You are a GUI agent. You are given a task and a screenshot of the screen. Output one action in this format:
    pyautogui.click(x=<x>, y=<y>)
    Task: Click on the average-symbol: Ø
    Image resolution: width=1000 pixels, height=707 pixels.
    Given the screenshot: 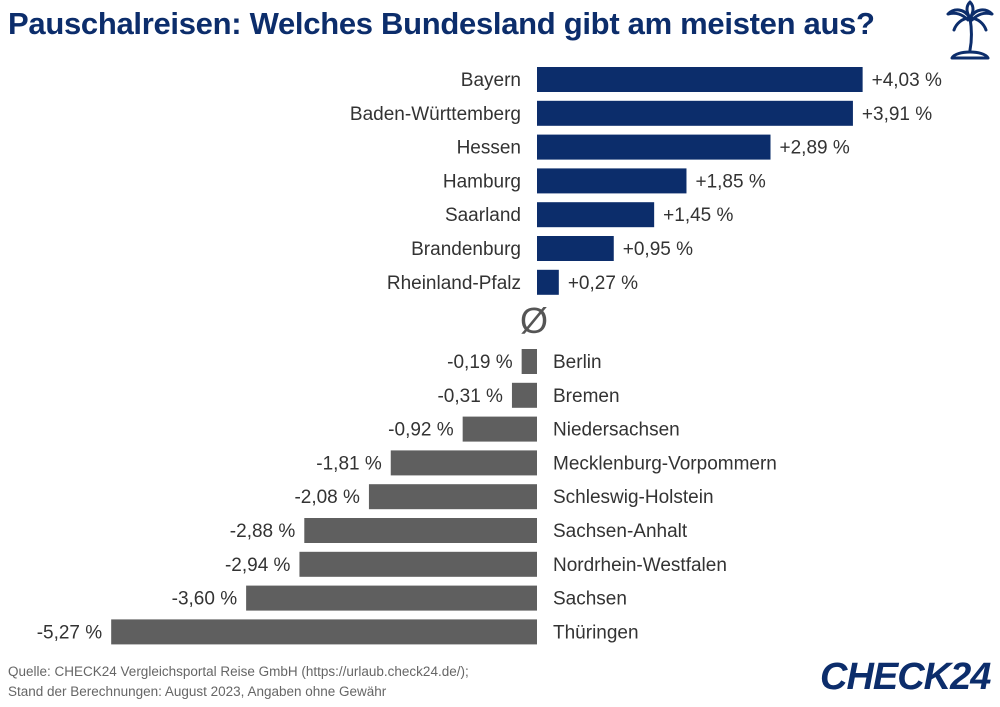 What is the action you would take?
    pyautogui.click(x=534, y=320)
    